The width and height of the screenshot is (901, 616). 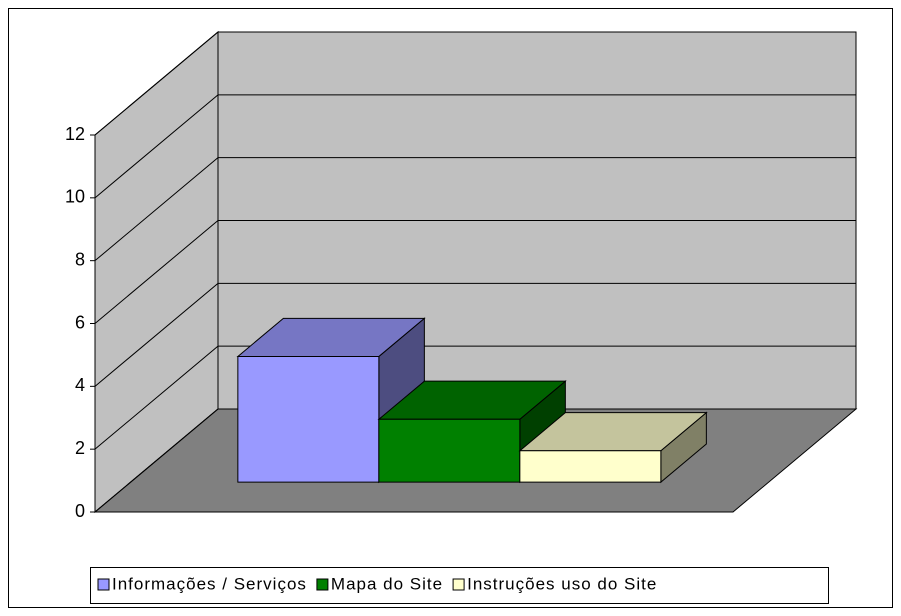 I want to click on y-tick-label: 12, so click(x=75, y=134).